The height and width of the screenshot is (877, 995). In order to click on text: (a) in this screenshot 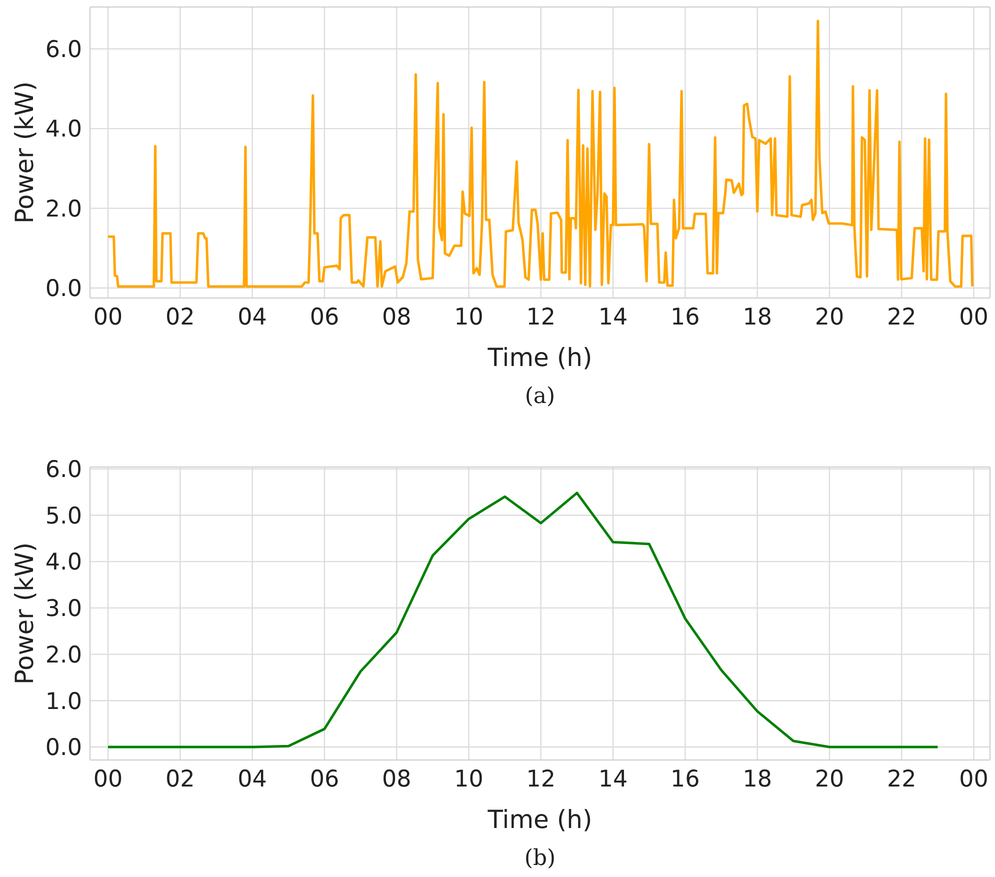, I will do `click(540, 396)`.